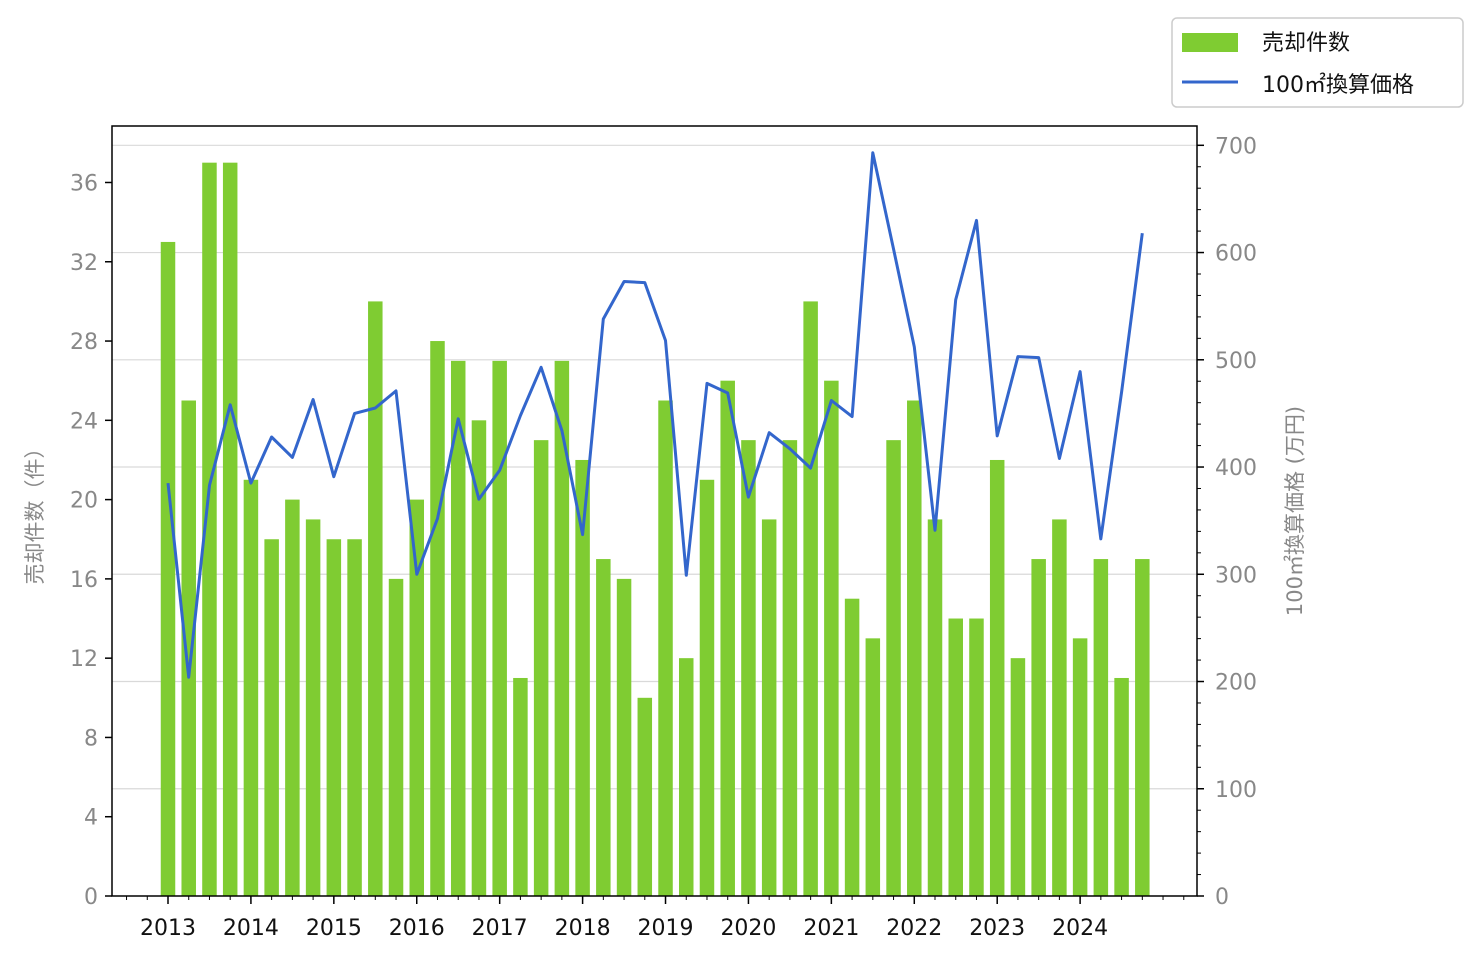 The width and height of the screenshot is (1482, 961). I want to click on right-tick-label: 600, so click(1236, 254).